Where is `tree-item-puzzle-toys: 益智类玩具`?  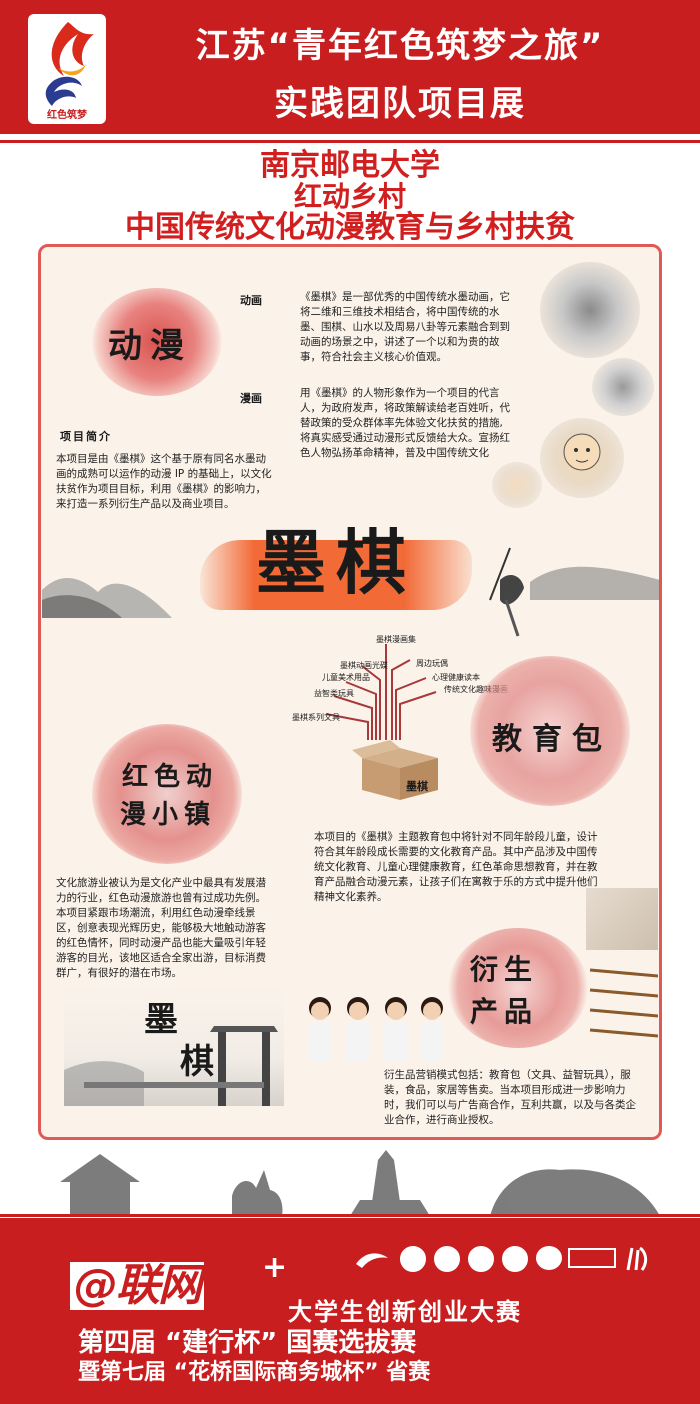
tree-item-puzzle-toys: 益智类玩具 is located at coordinates (334, 693).